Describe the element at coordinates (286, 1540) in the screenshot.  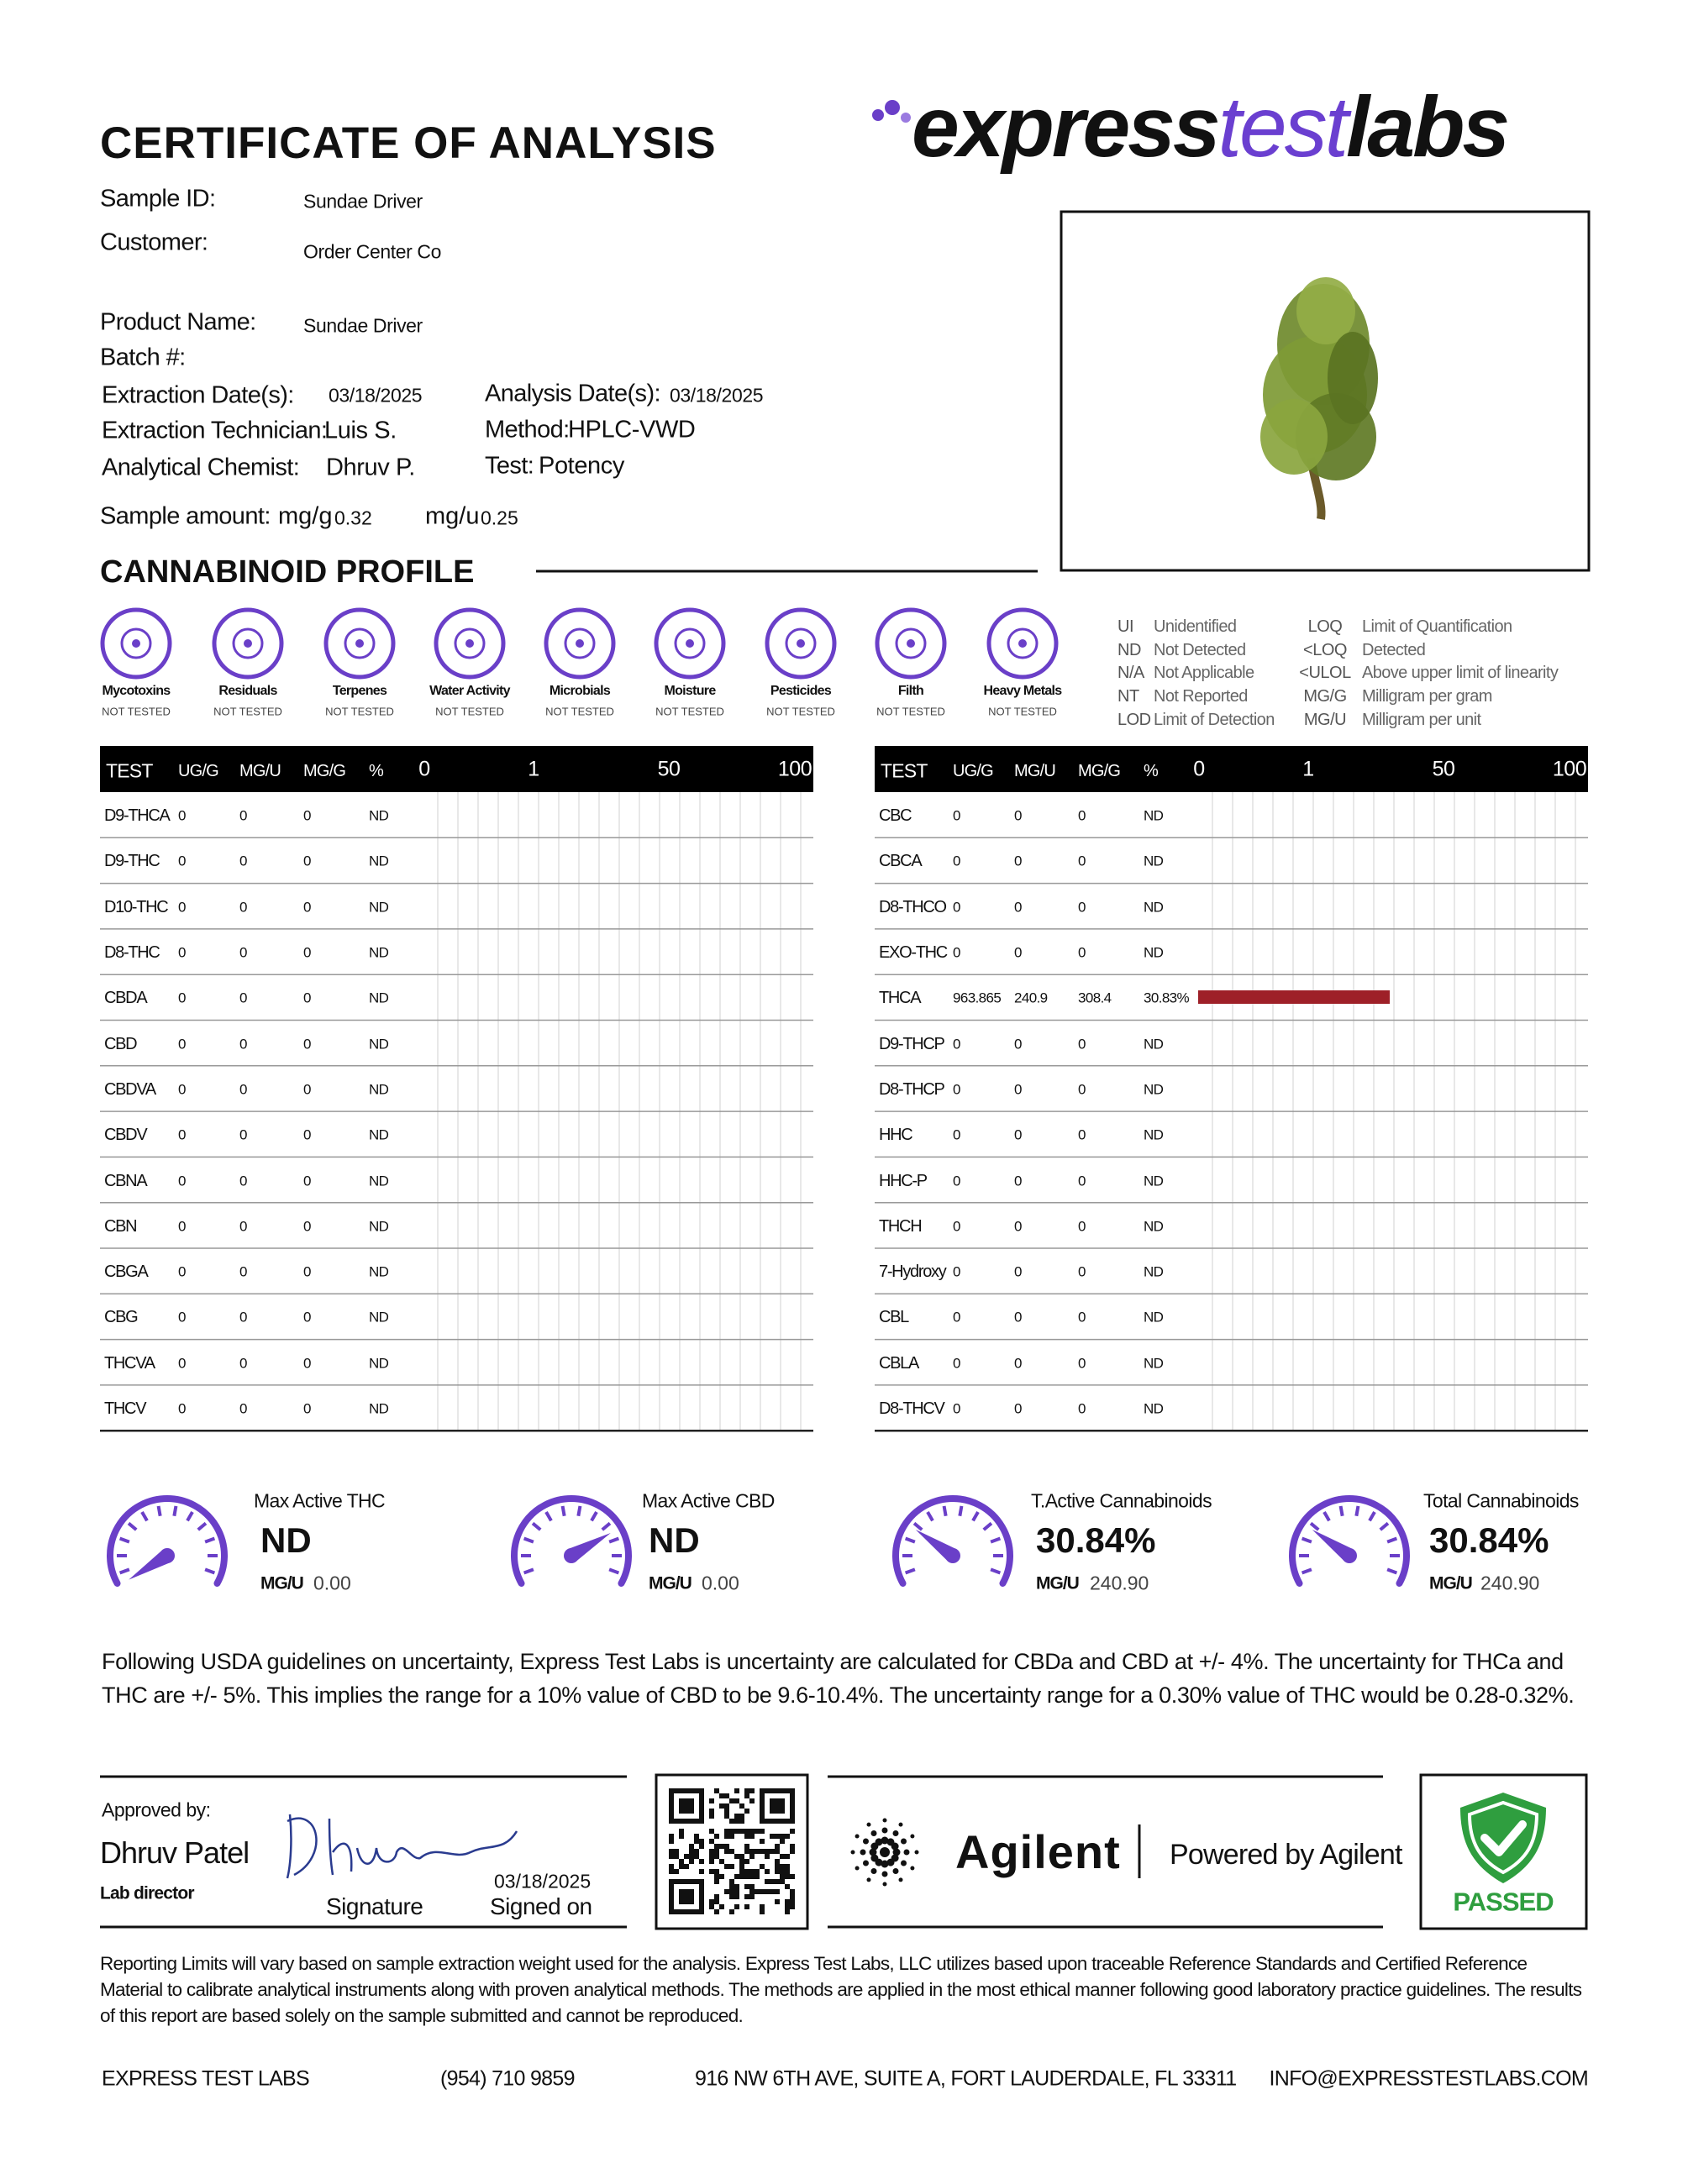
I see `gauge-value: ND` at that location.